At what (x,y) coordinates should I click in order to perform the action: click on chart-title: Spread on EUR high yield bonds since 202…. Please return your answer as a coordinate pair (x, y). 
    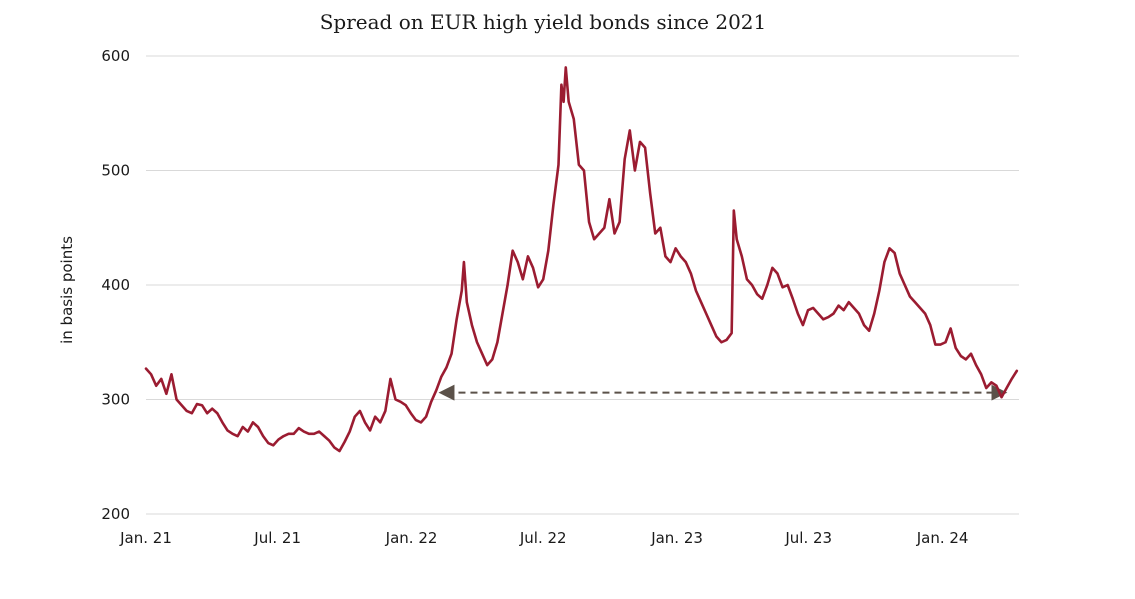
    Looking at the image, I should click on (543, 22).